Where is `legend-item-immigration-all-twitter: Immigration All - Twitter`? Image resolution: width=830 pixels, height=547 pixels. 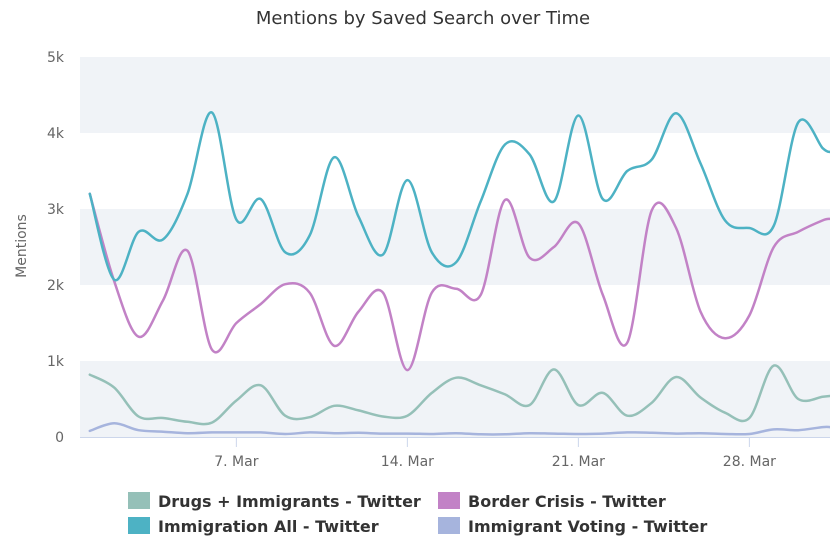
legend-item-immigration-all-twitter: Immigration All - Twitter is located at coordinates (253, 526).